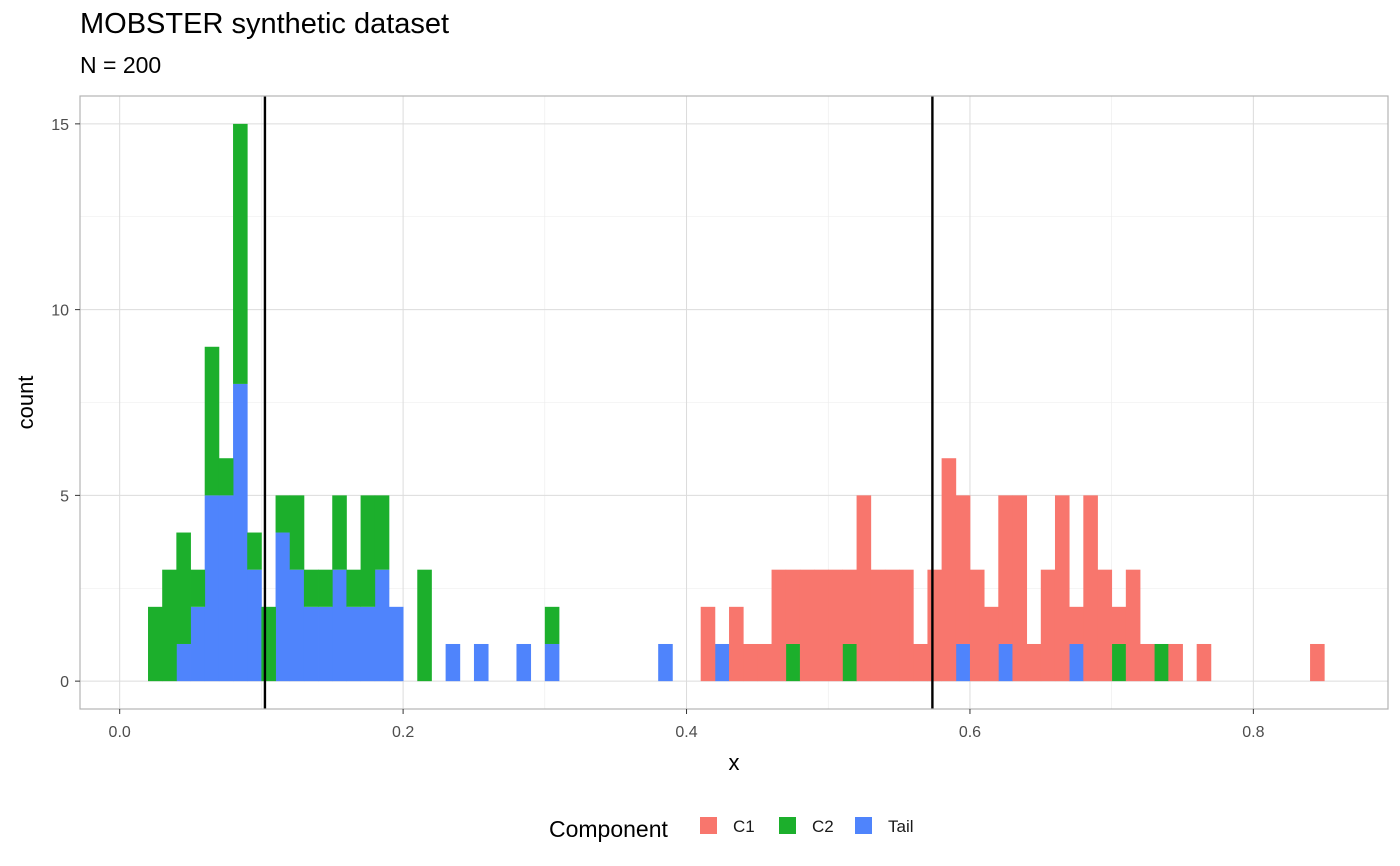 The height and width of the screenshot is (866, 1400). I want to click on y-tick-label: 5, so click(64, 496).